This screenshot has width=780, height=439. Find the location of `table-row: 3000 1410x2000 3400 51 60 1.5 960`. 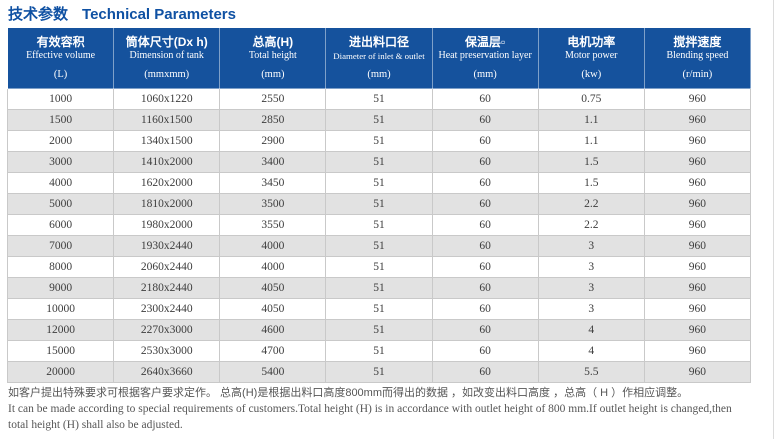

table-row: 3000 1410x2000 3400 51 60 1.5 960 is located at coordinates (379, 162).